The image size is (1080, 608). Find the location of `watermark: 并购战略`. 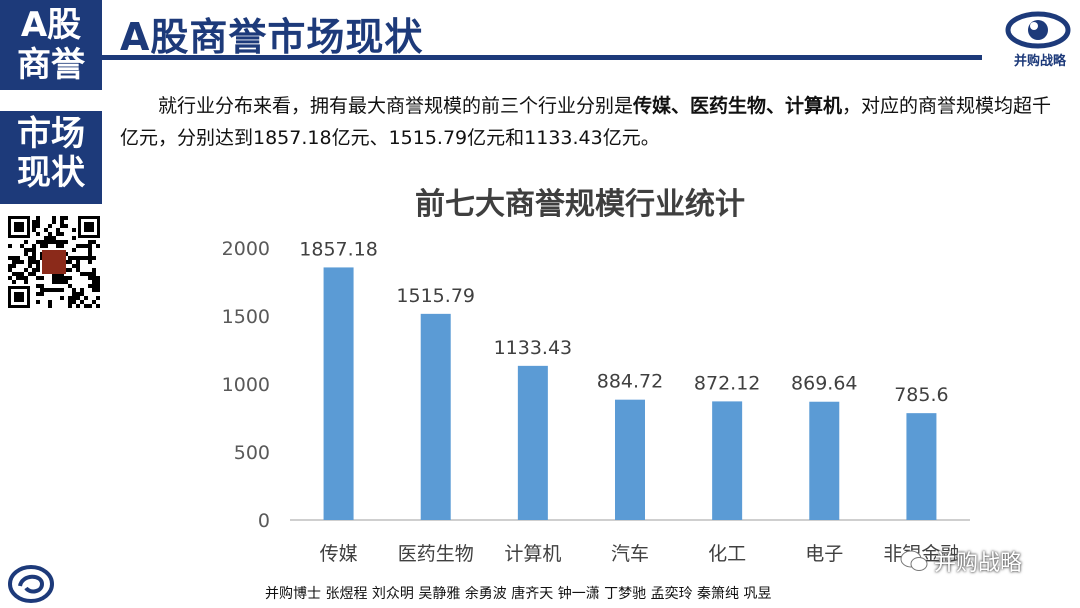

watermark: 并购战略 is located at coordinates (961, 561).